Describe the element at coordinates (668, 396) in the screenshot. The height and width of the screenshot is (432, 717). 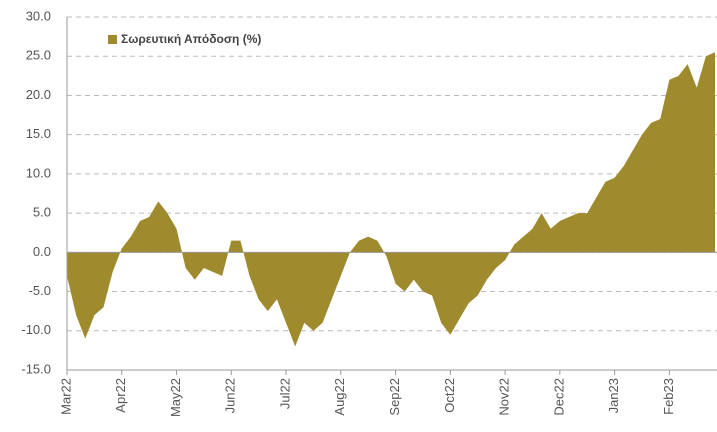
I see `x-tick-label: Feb23` at that location.